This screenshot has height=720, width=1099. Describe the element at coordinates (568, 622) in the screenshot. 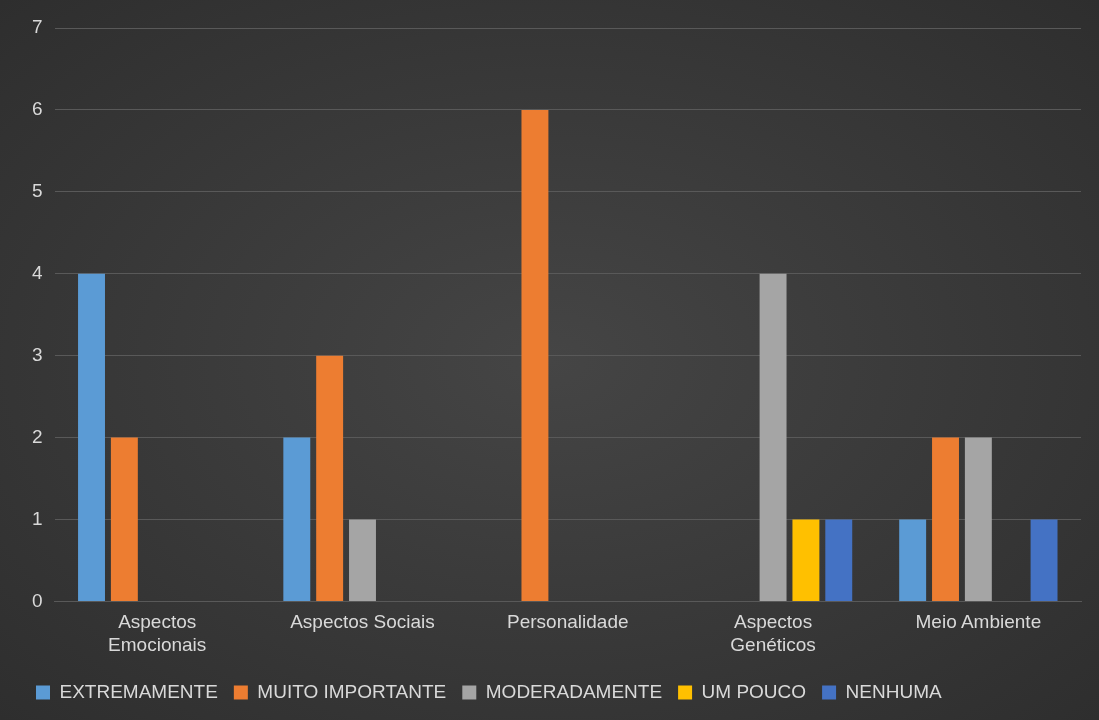

I see `x-tick-label: Personalidade` at that location.